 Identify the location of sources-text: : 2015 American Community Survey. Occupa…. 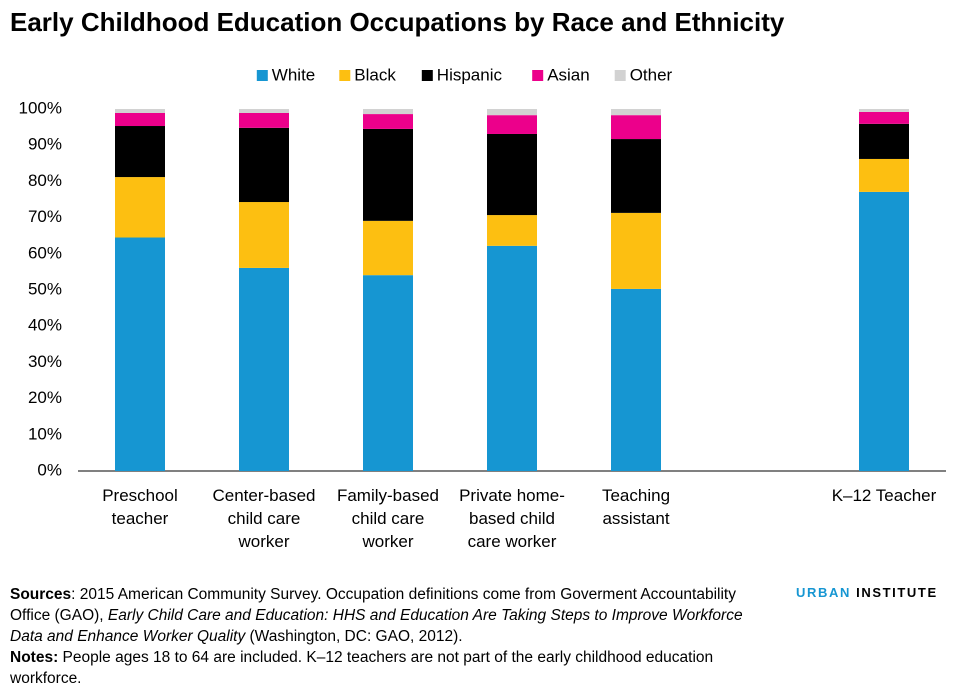
(373, 605).